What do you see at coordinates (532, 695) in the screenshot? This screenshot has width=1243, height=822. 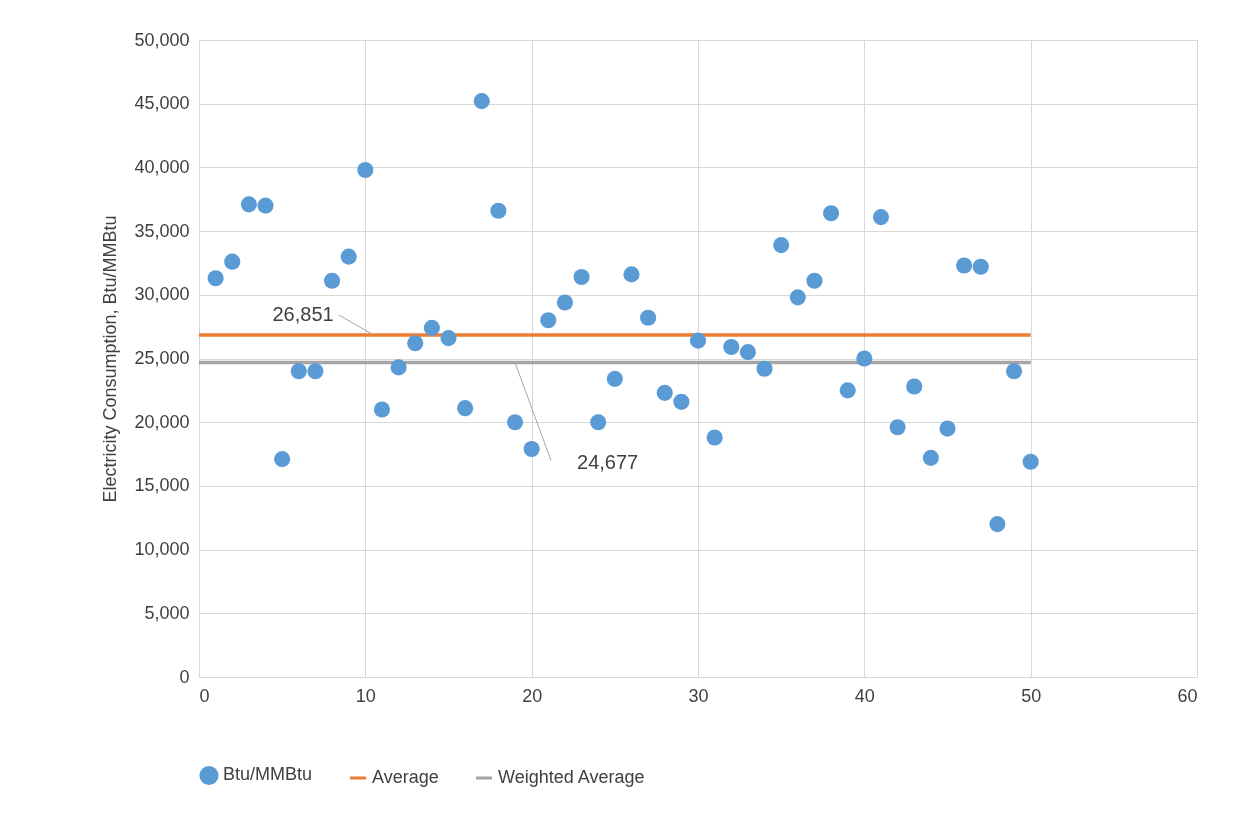 I see `x-tick-label: 20` at bounding box center [532, 695].